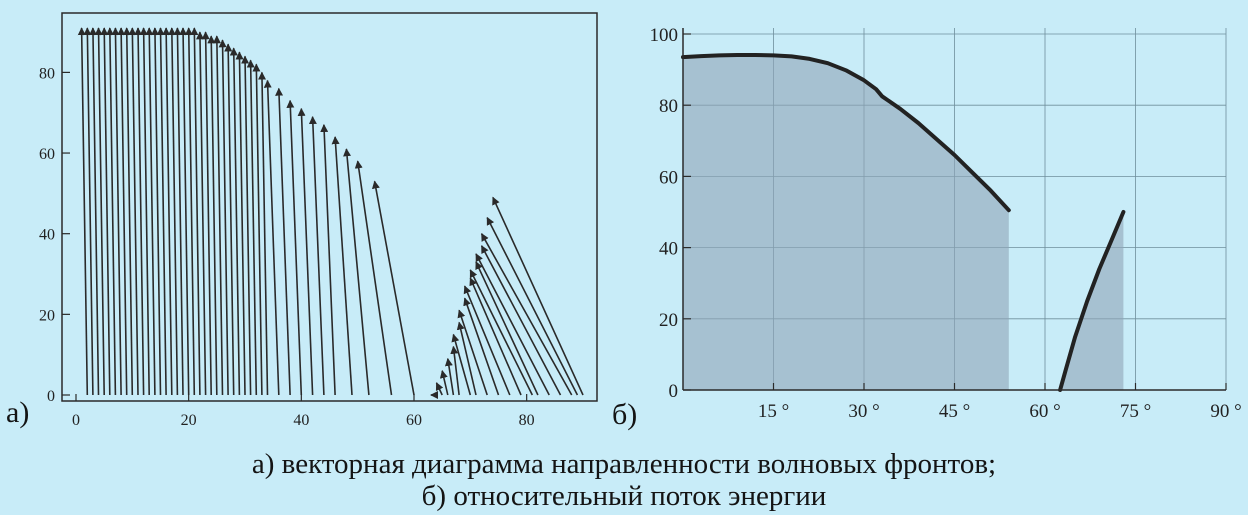  I want to click on y-tick-label: 100, so click(664, 35).